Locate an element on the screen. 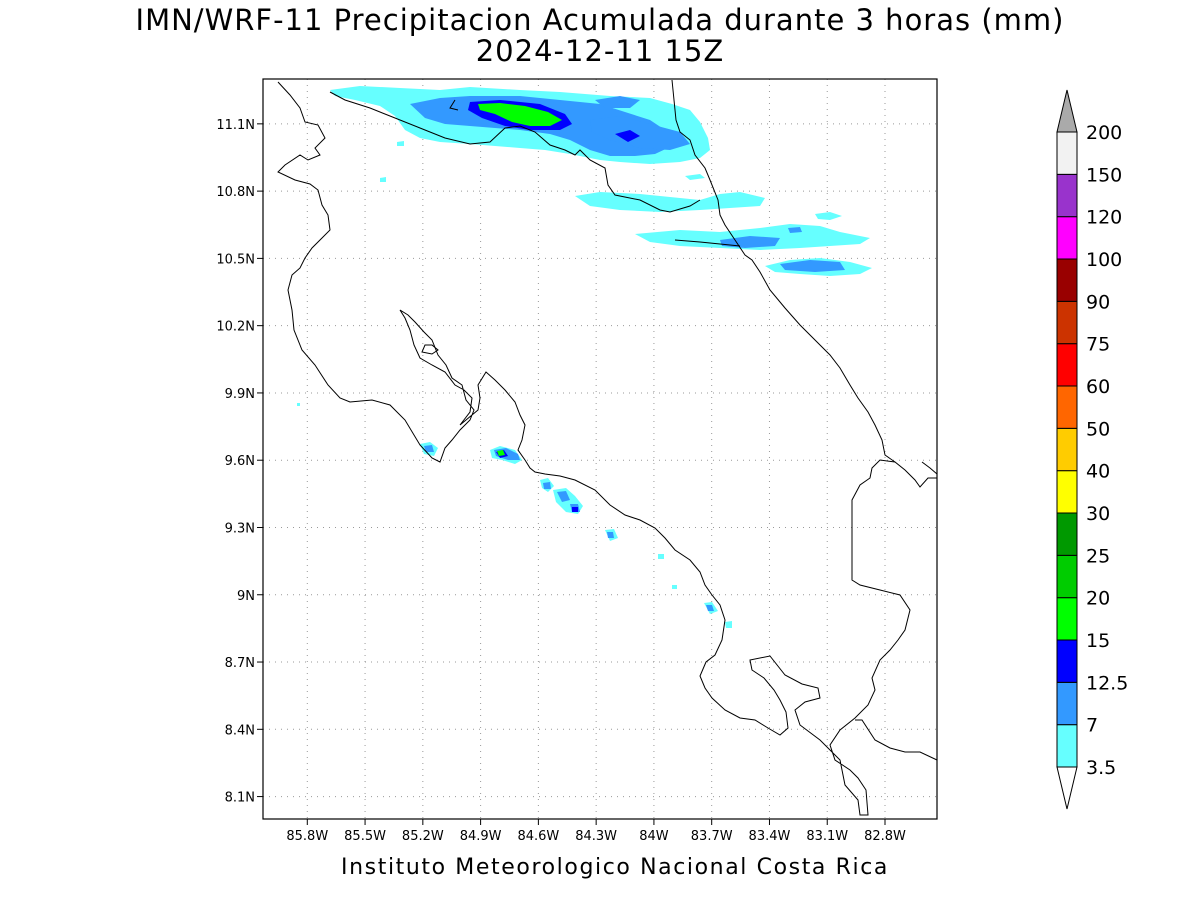 The width and height of the screenshot is (1200, 900). colorbar-level-label: 120 is located at coordinates (1104, 218).